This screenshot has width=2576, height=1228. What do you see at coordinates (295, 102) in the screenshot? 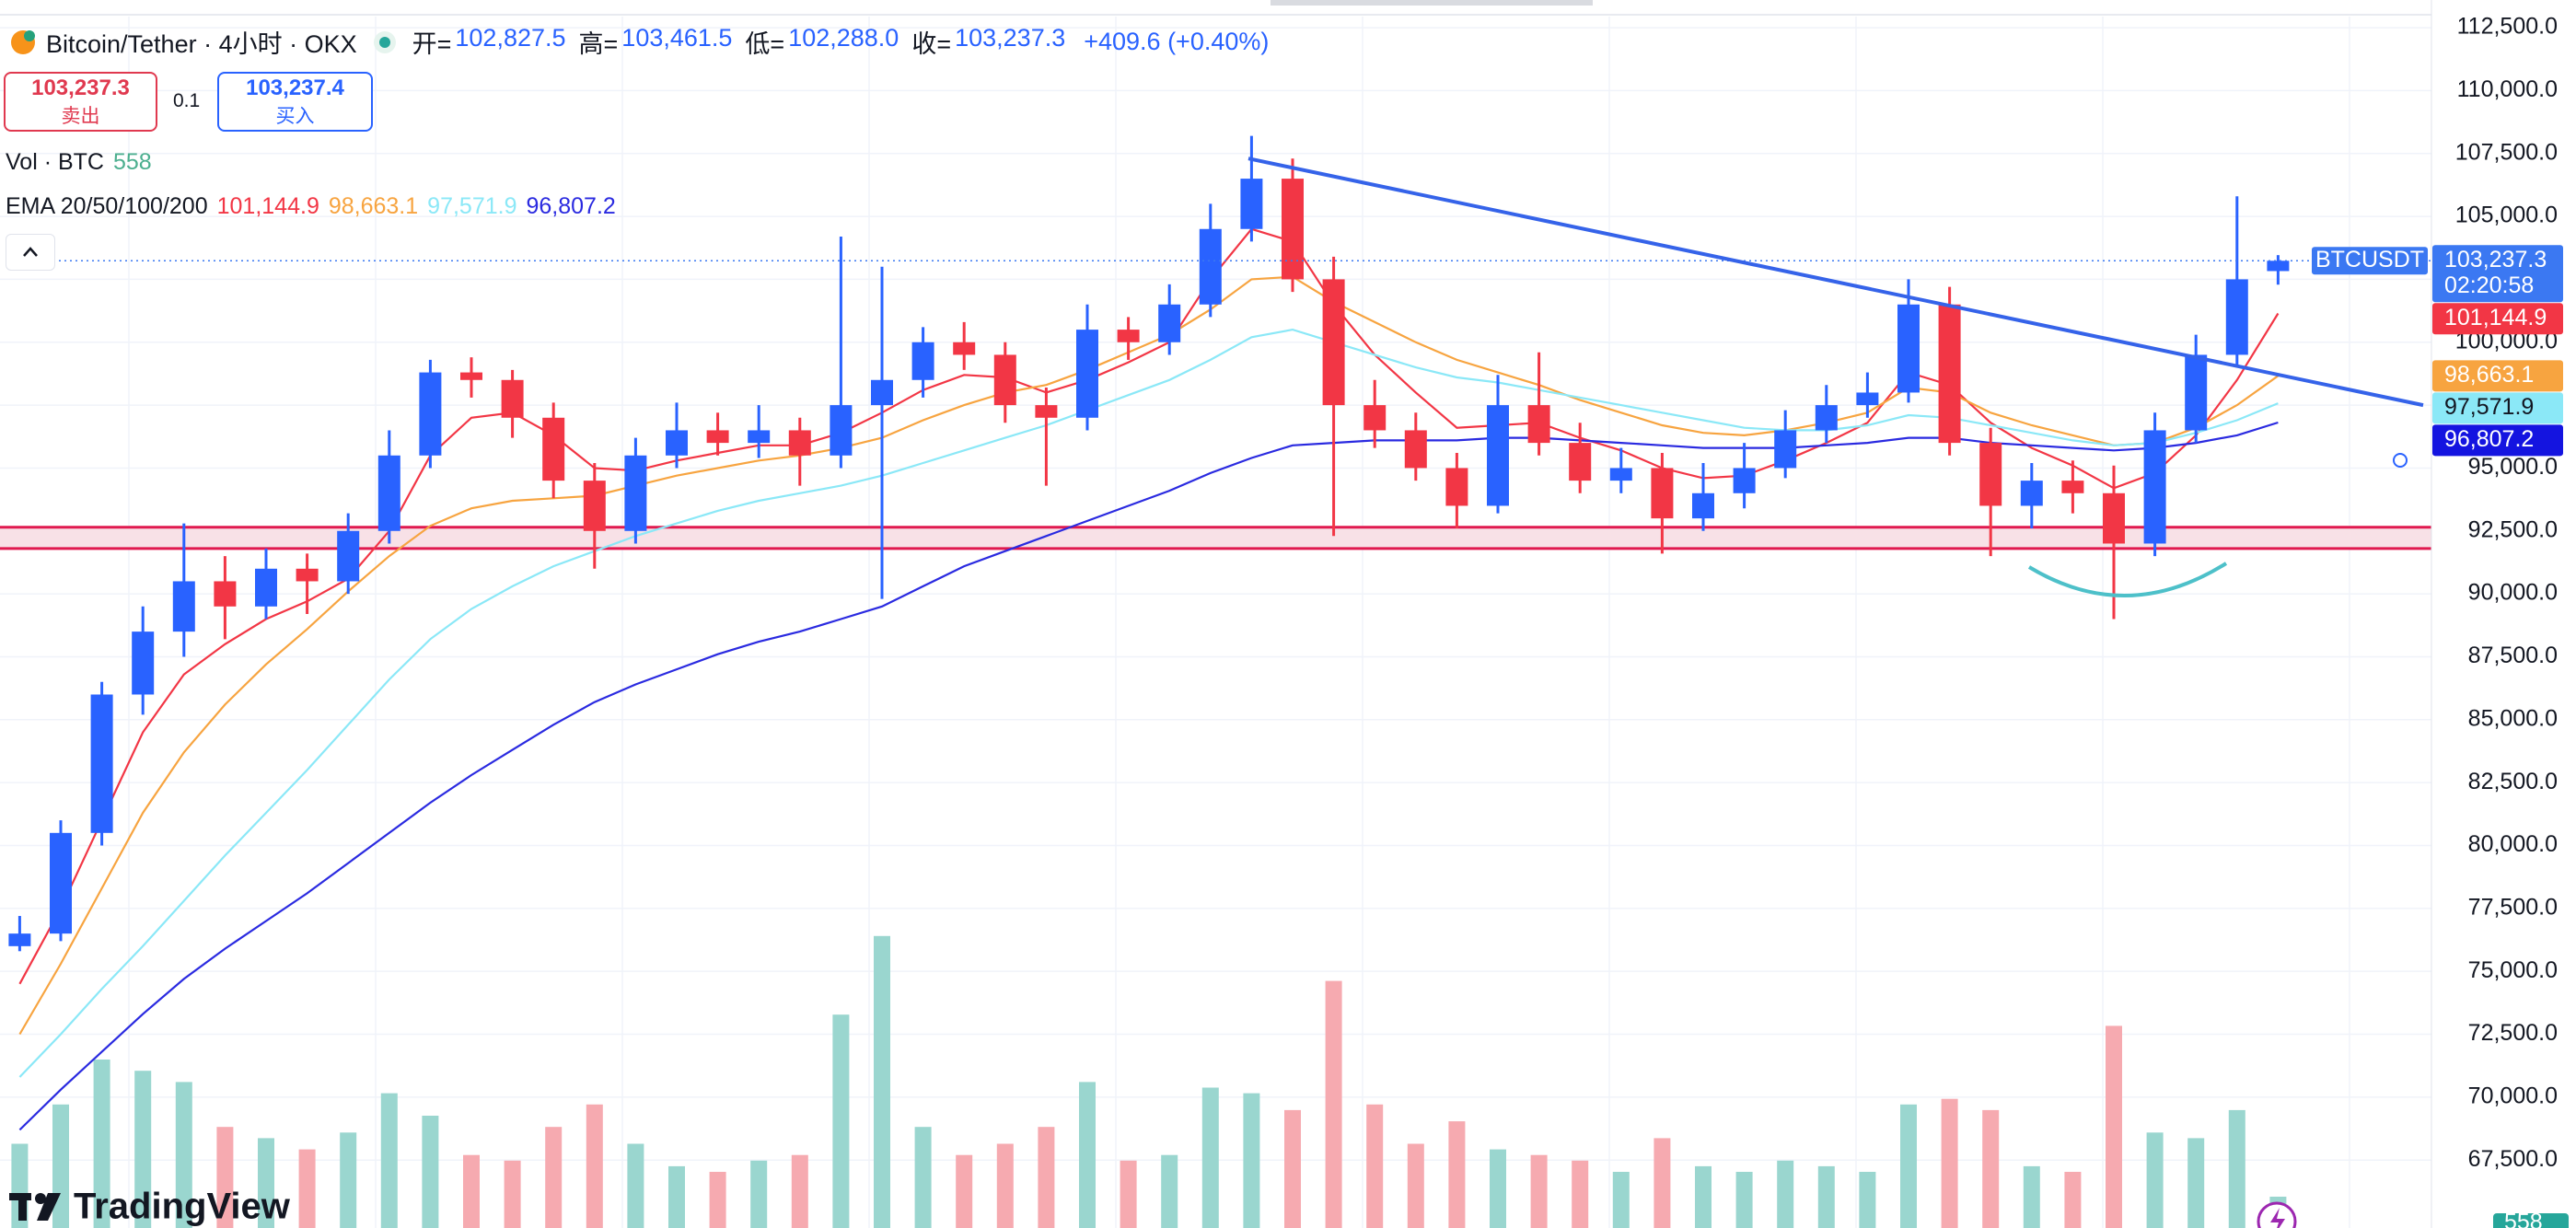
I see `buy-button: 103,237.4 买入` at bounding box center [295, 102].